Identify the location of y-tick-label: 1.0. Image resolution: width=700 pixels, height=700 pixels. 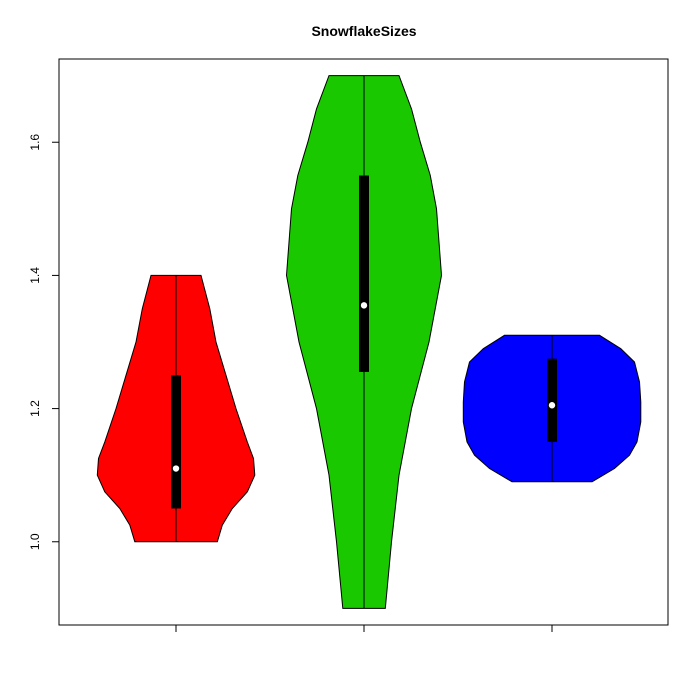
(35, 541).